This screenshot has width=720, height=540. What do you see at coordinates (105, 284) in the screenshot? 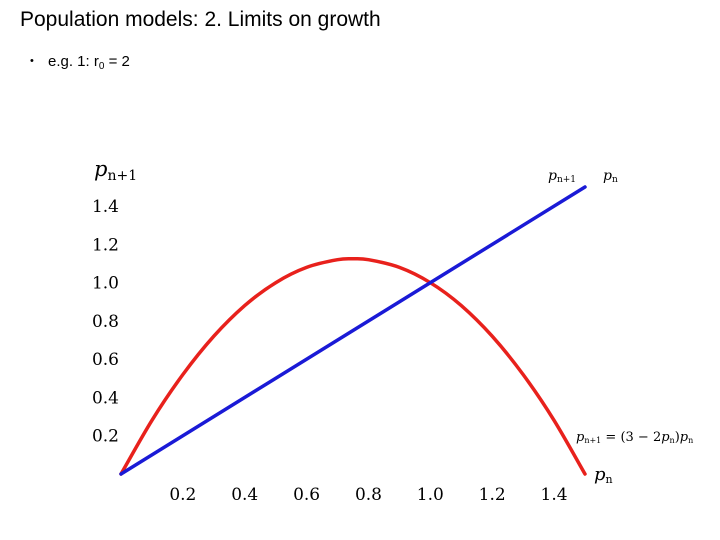
I see `y-tick-label: 1.0` at bounding box center [105, 284].